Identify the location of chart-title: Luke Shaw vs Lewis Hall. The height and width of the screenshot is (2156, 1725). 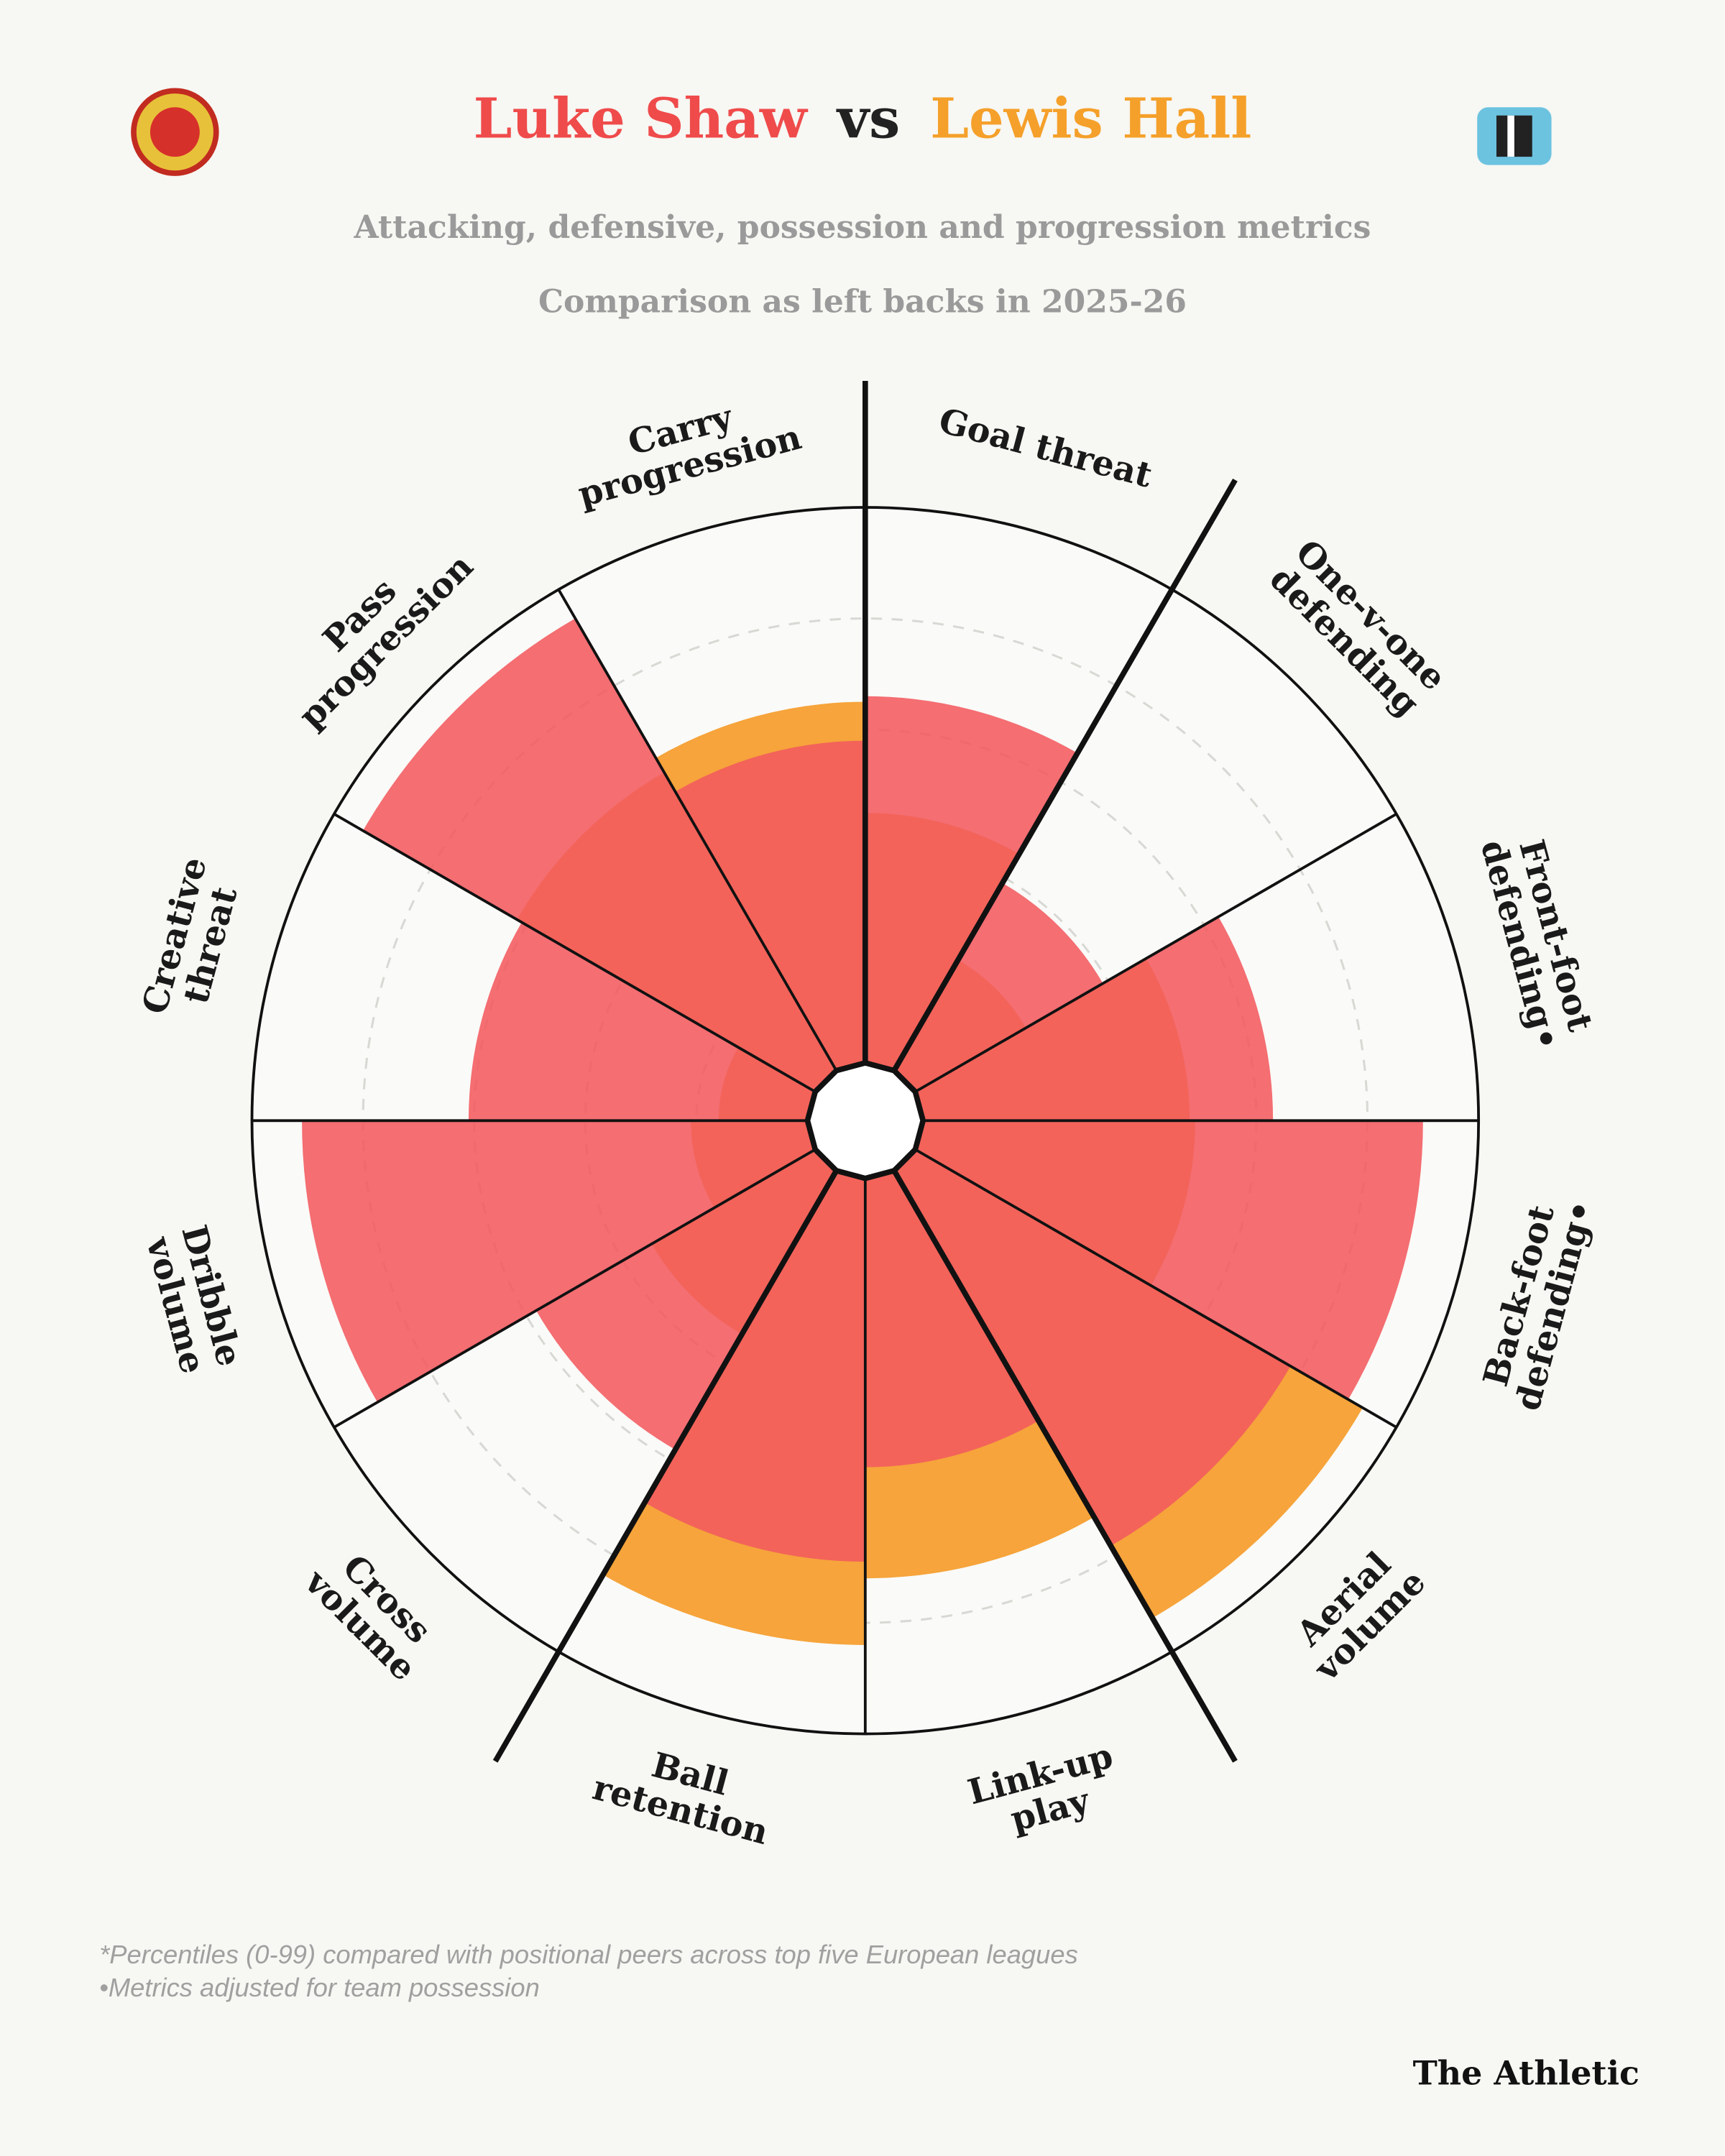
(863, 118).